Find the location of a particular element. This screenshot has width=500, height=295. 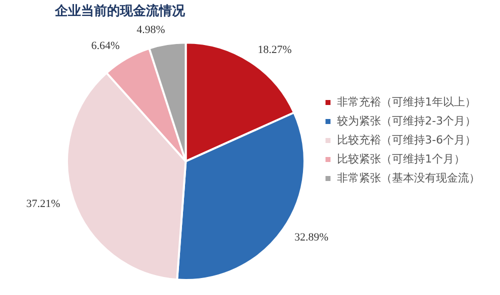

legend-label: 非常充裕（可维持1年以上） is located at coordinates (406, 101).